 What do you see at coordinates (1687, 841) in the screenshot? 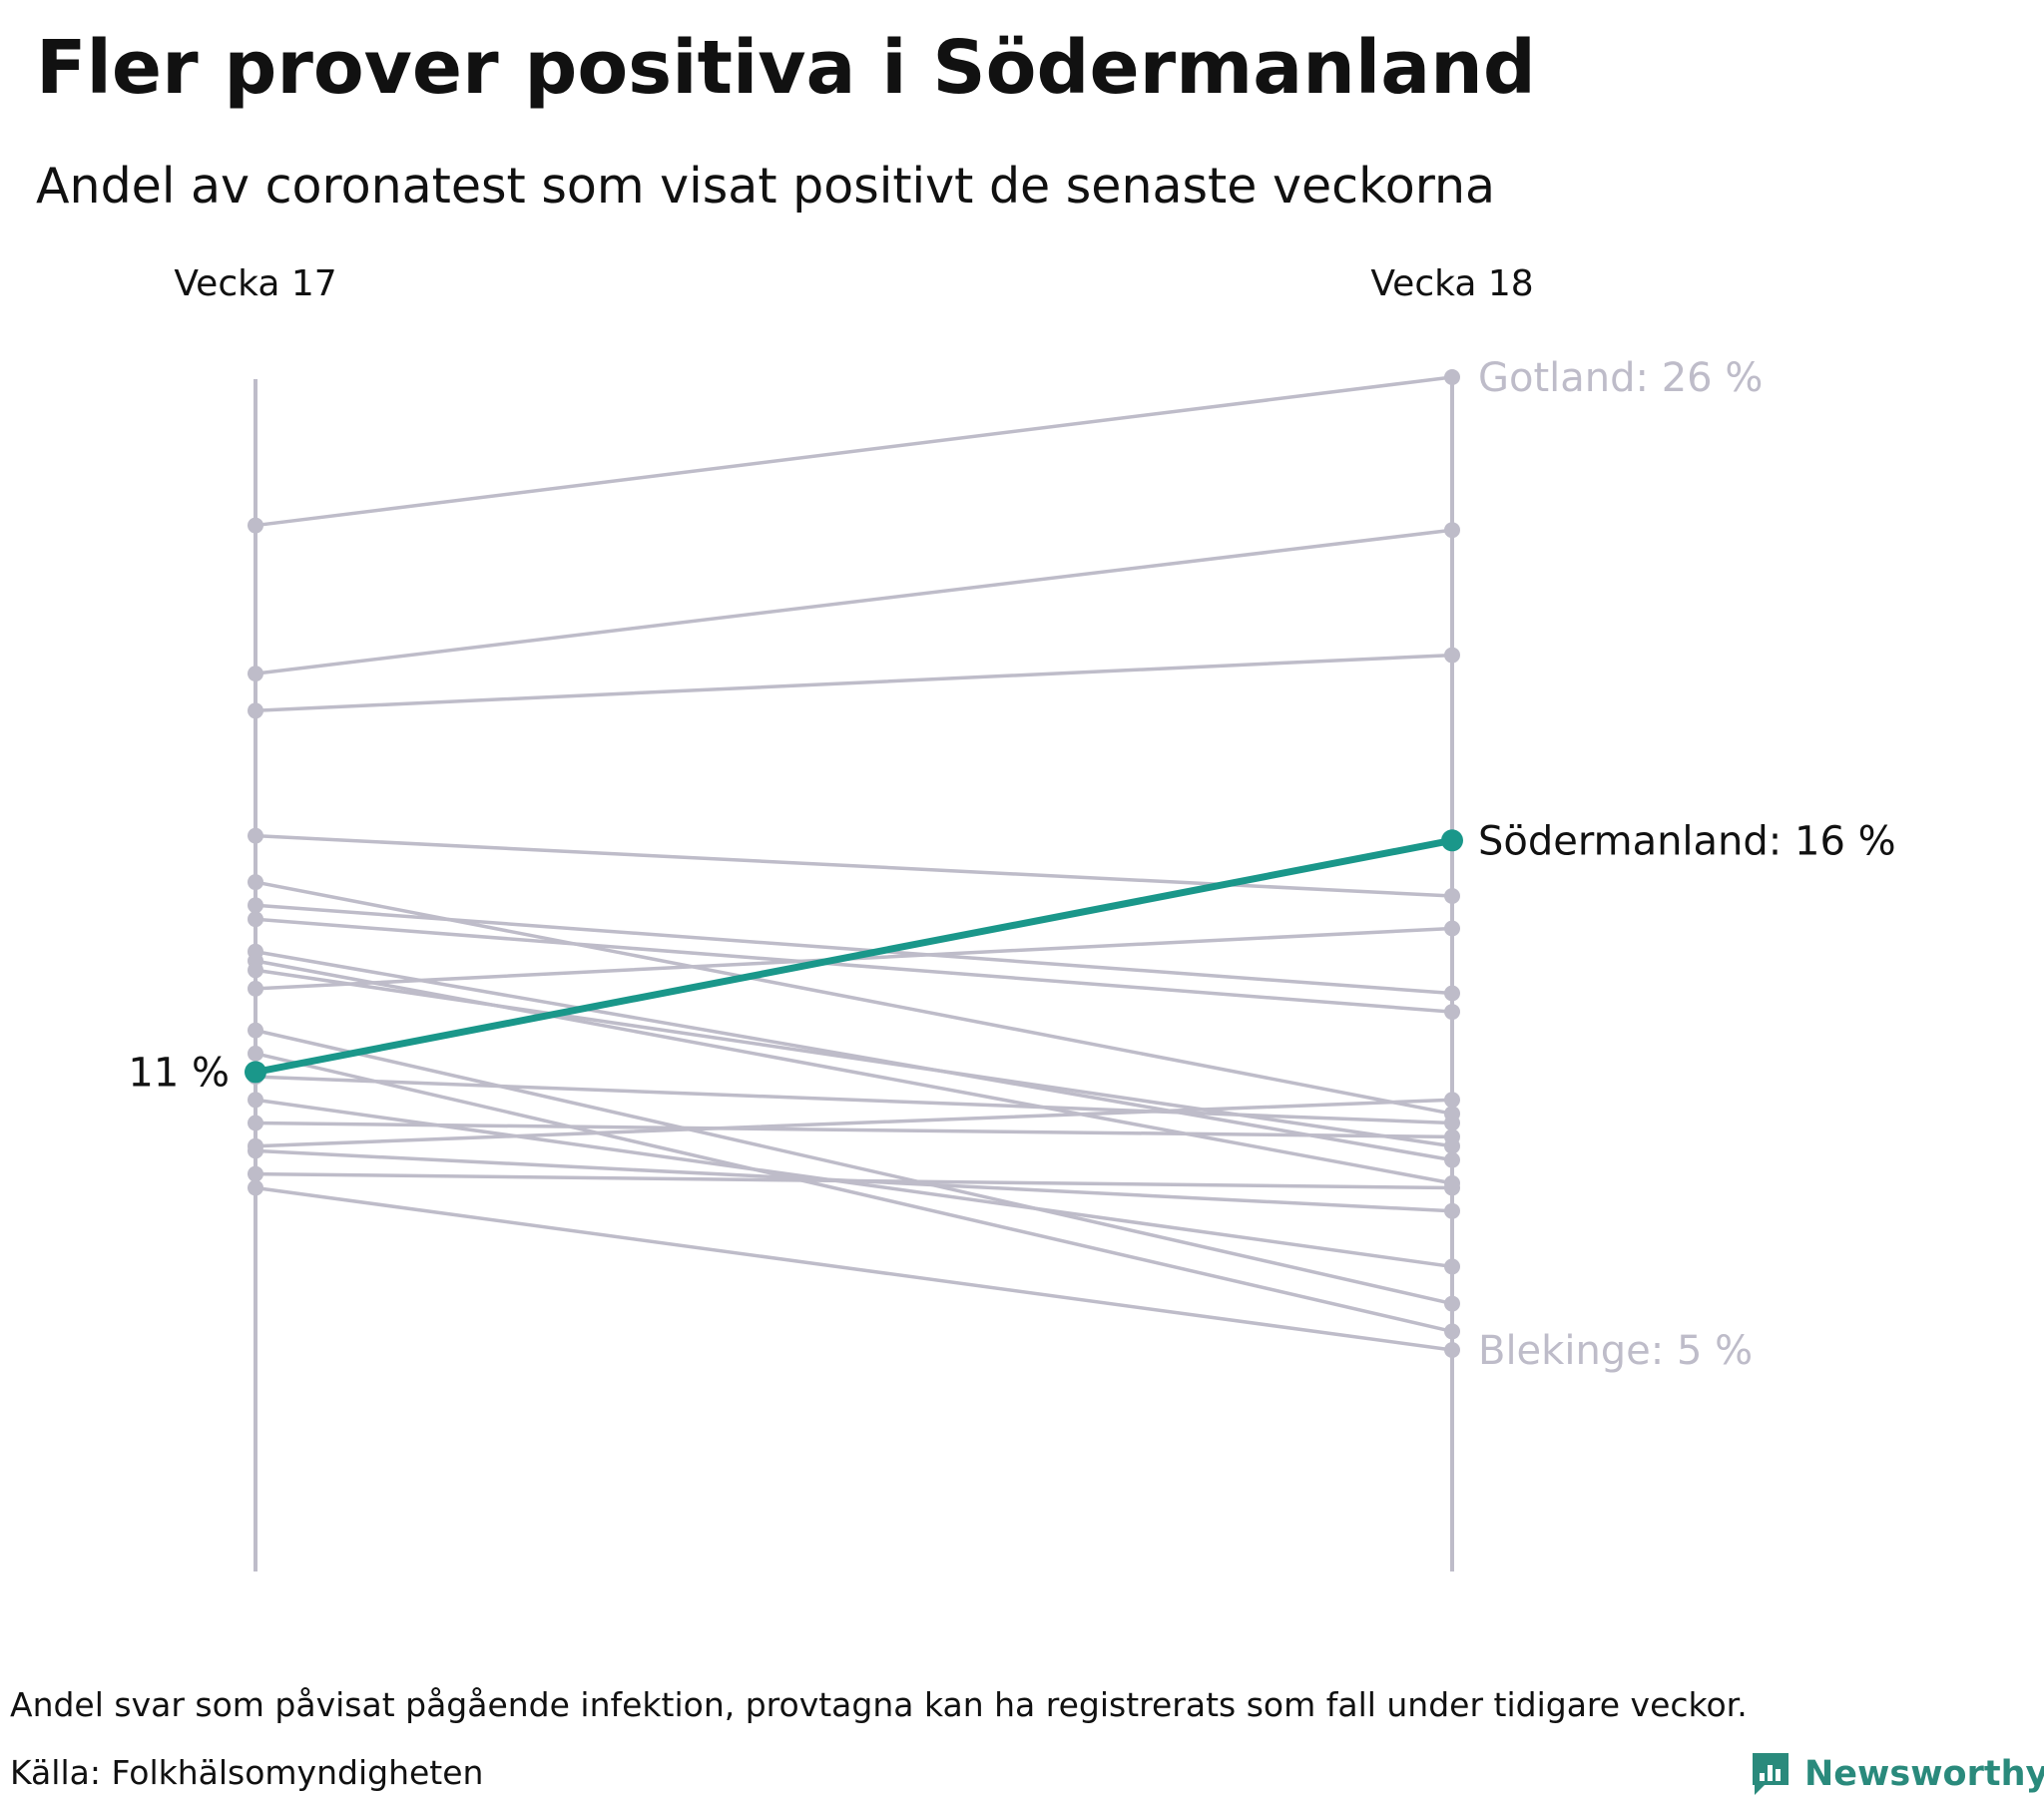
I see `highlight-end-label: Södermanland: 16 %` at bounding box center [1687, 841].